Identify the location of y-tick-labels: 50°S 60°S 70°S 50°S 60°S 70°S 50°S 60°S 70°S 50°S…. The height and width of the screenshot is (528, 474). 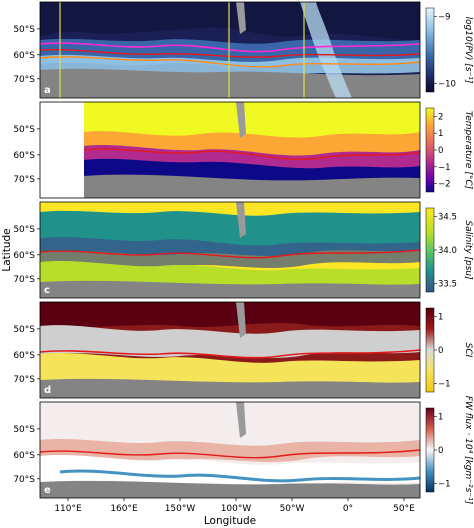
(26, 255).